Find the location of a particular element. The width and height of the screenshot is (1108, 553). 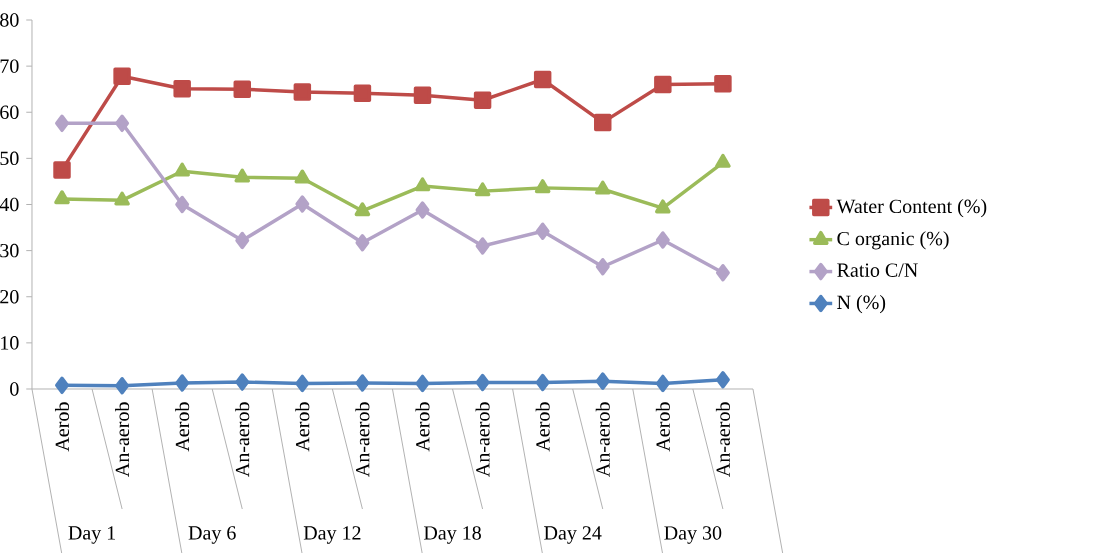

legend-label: Water Content (%) is located at coordinates (911, 208).